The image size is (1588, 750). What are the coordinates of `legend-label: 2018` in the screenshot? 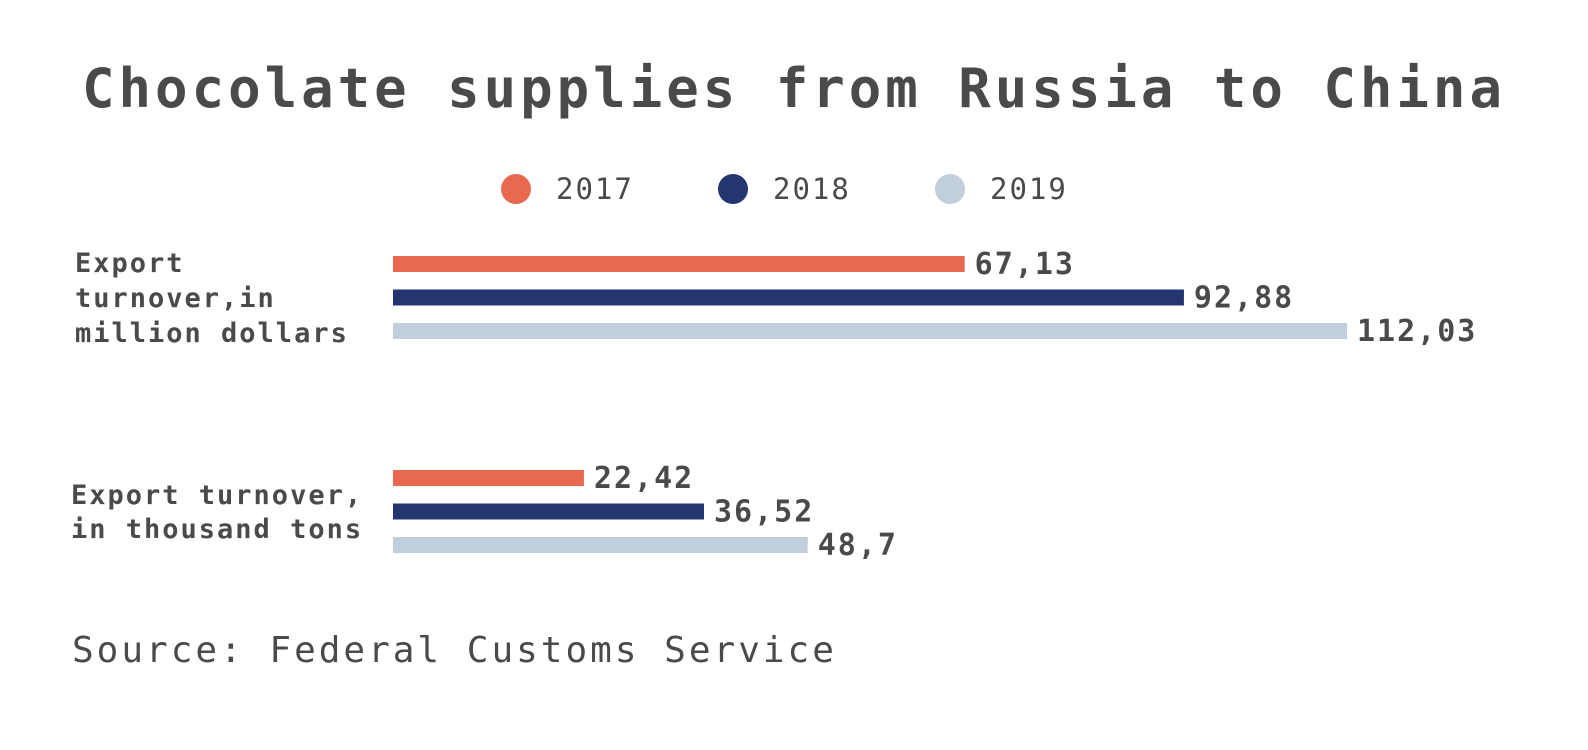 It's located at (812, 189).